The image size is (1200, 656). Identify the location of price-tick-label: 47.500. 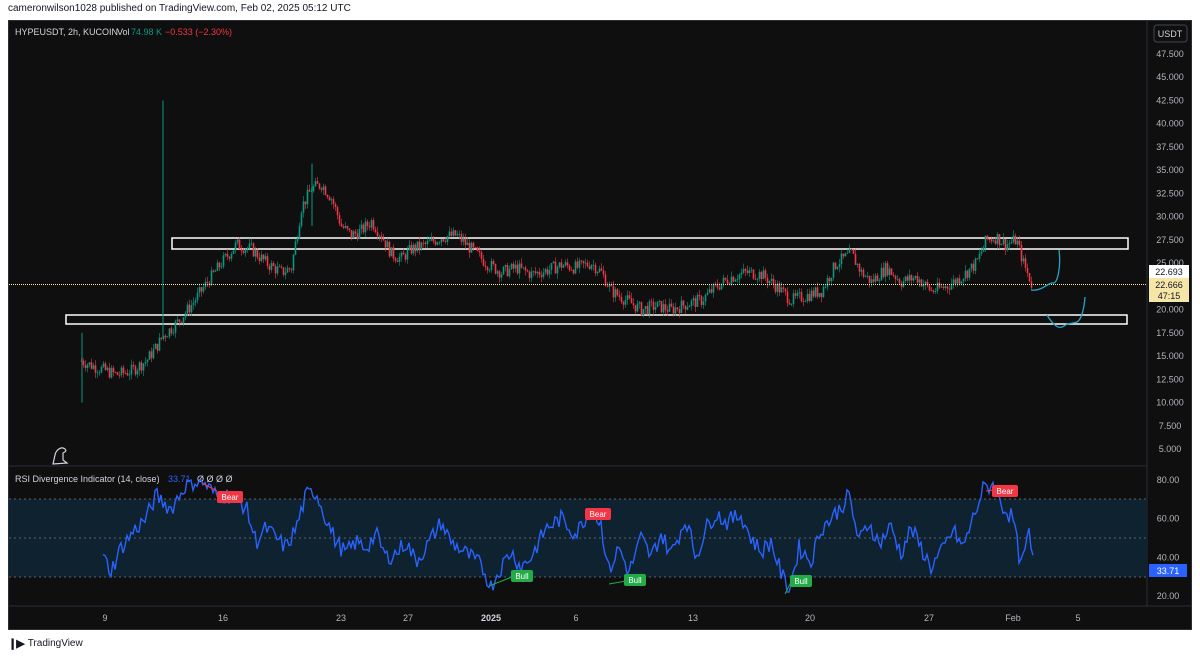
(1170, 54).